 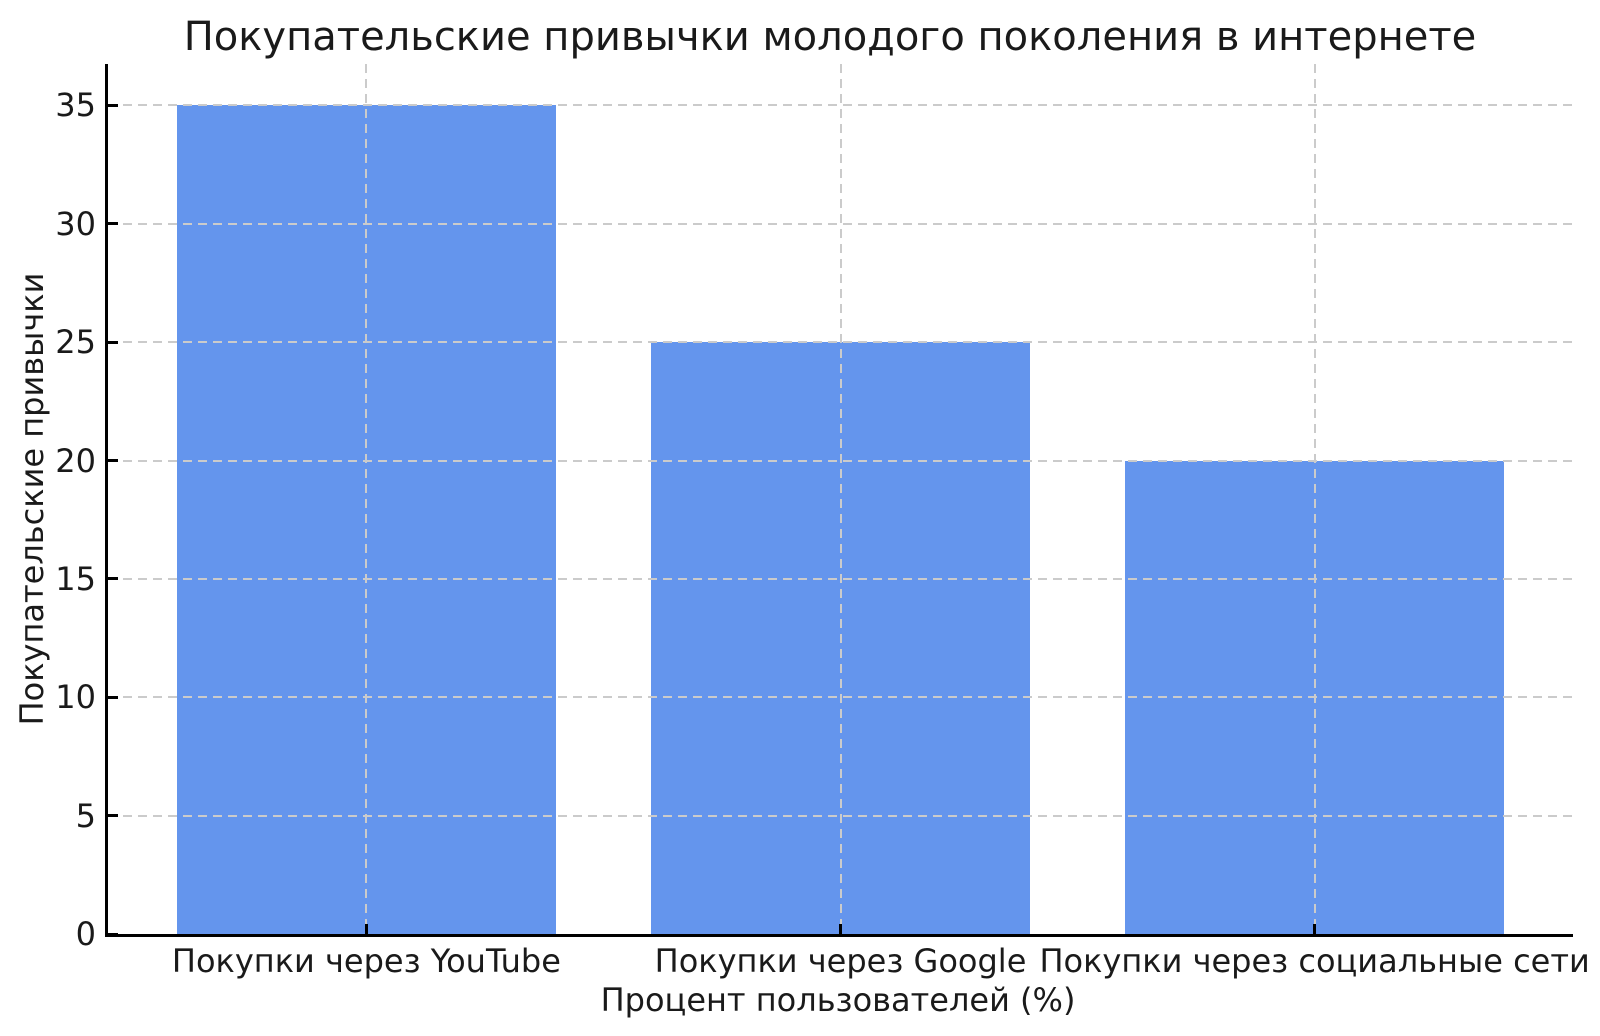 What do you see at coordinates (840, 961) in the screenshot?
I see `x-tick-label: Покупки через Google` at bounding box center [840, 961].